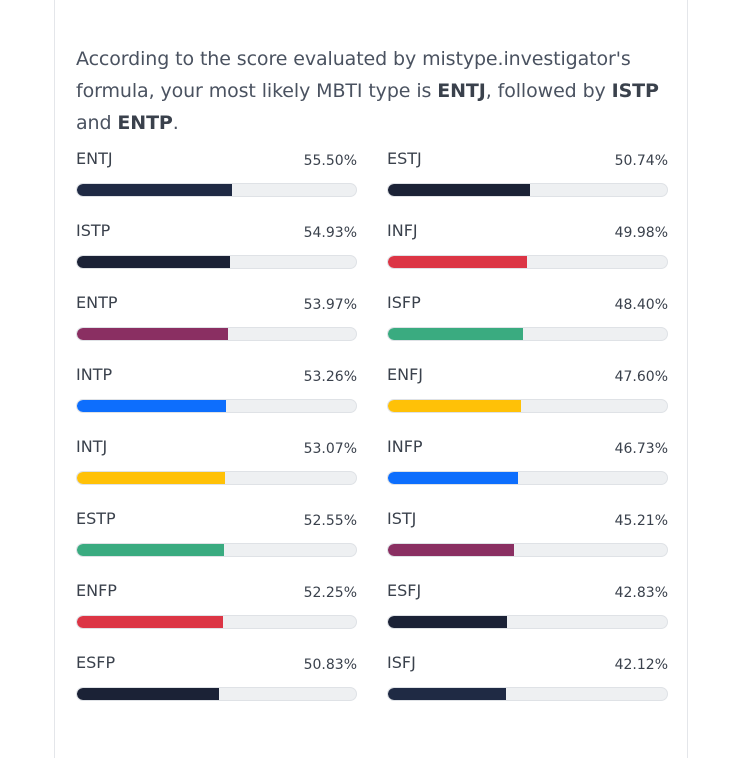  What do you see at coordinates (97, 123) in the screenshot?
I see `summary-text-3: and` at bounding box center [97, 123].